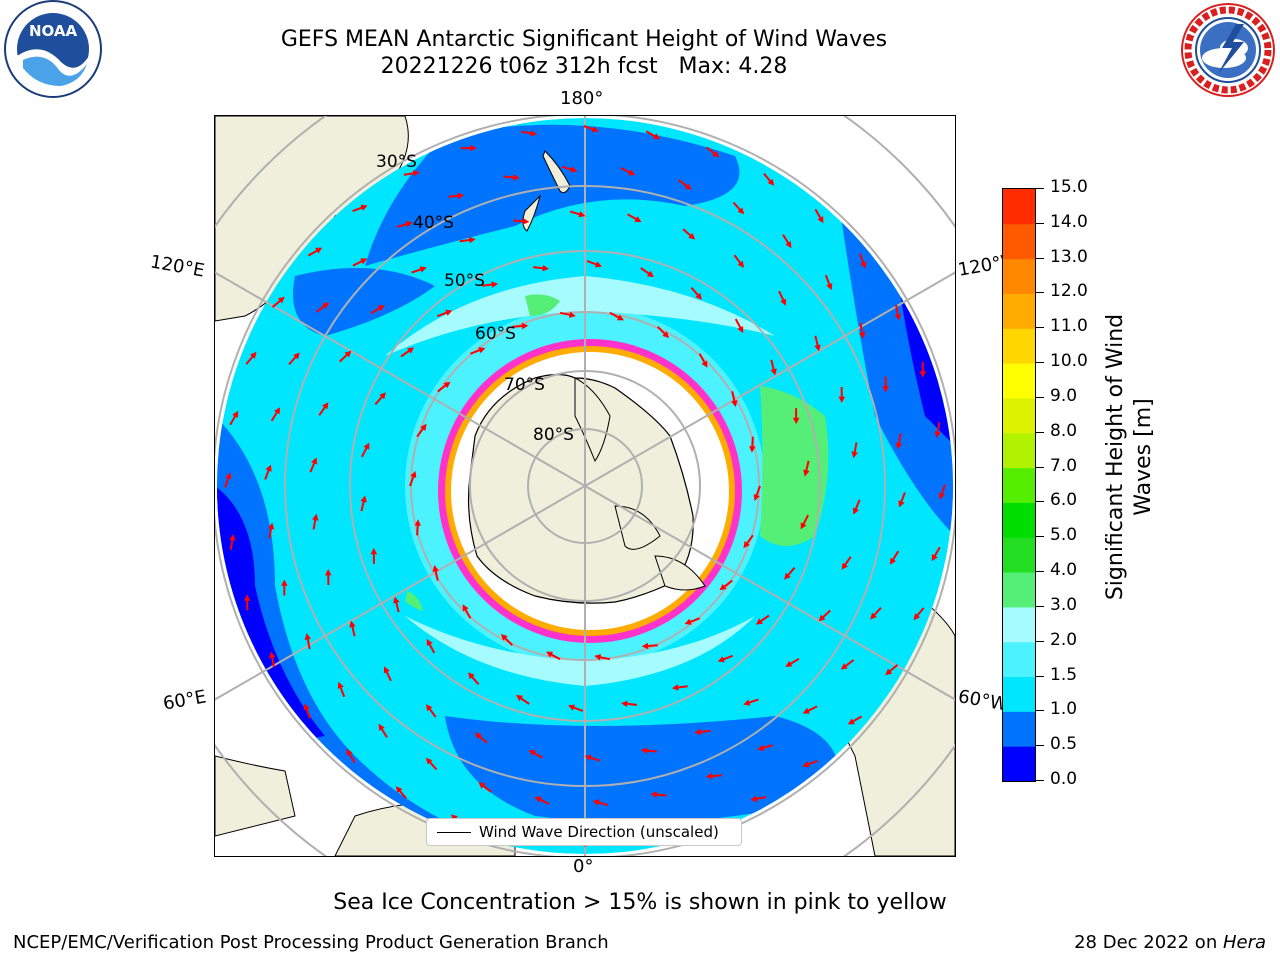  What do you see at coordinates (981, 266) in the screenshot?
I see `lon-label-120w: 120°W` at bounding box center [981, 266].